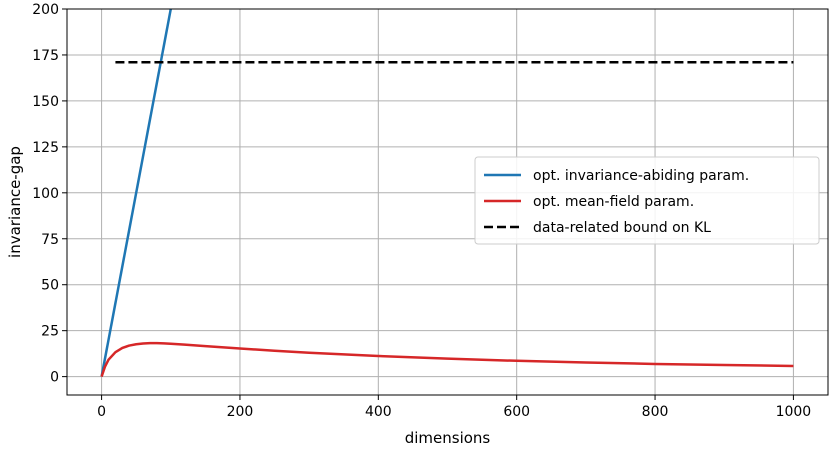 This screenshot has height=449, width=831. What do you see at coordinates (15, 202) in the screenshot?
I see `y-axis-label: invariance-gap` at bounding box center [15, 202].